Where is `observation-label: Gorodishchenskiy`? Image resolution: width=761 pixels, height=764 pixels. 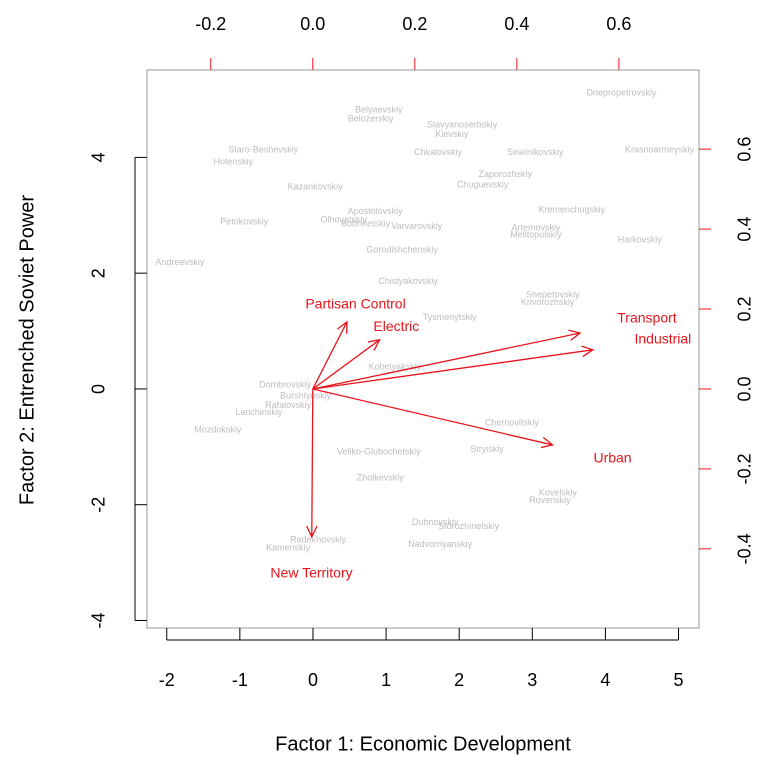 observation-label: Gorodishchenskiy is located at coordinates (402, 249).